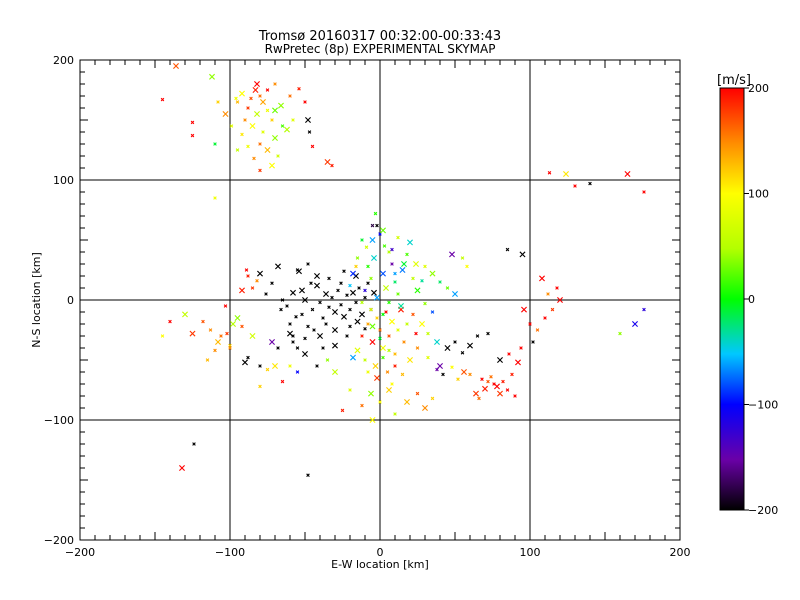 Image resolution: width=800 pixels, height=600 pixels. What do you see at coordinates (380, 49) in the screenshot?
I see `chart-subtitle: RwPretec (8p) EXPERIMENTAL SKYMAP` at bounding box center [380, 49].